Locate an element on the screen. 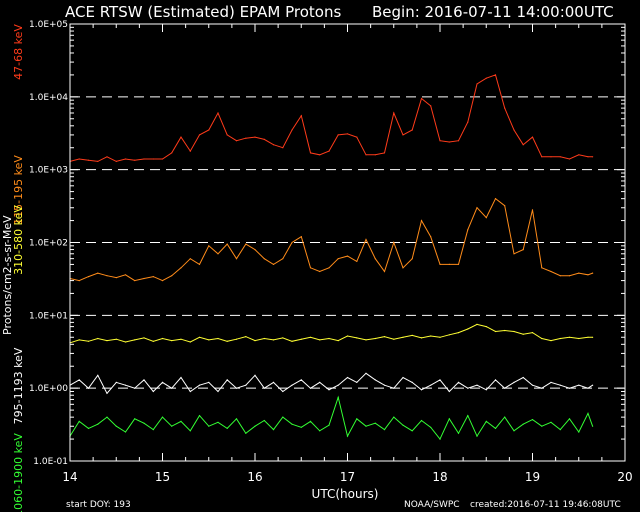  chart-title: ACE RTSW (Estimated) EPAM Protons is located at coordinates (203, 12).